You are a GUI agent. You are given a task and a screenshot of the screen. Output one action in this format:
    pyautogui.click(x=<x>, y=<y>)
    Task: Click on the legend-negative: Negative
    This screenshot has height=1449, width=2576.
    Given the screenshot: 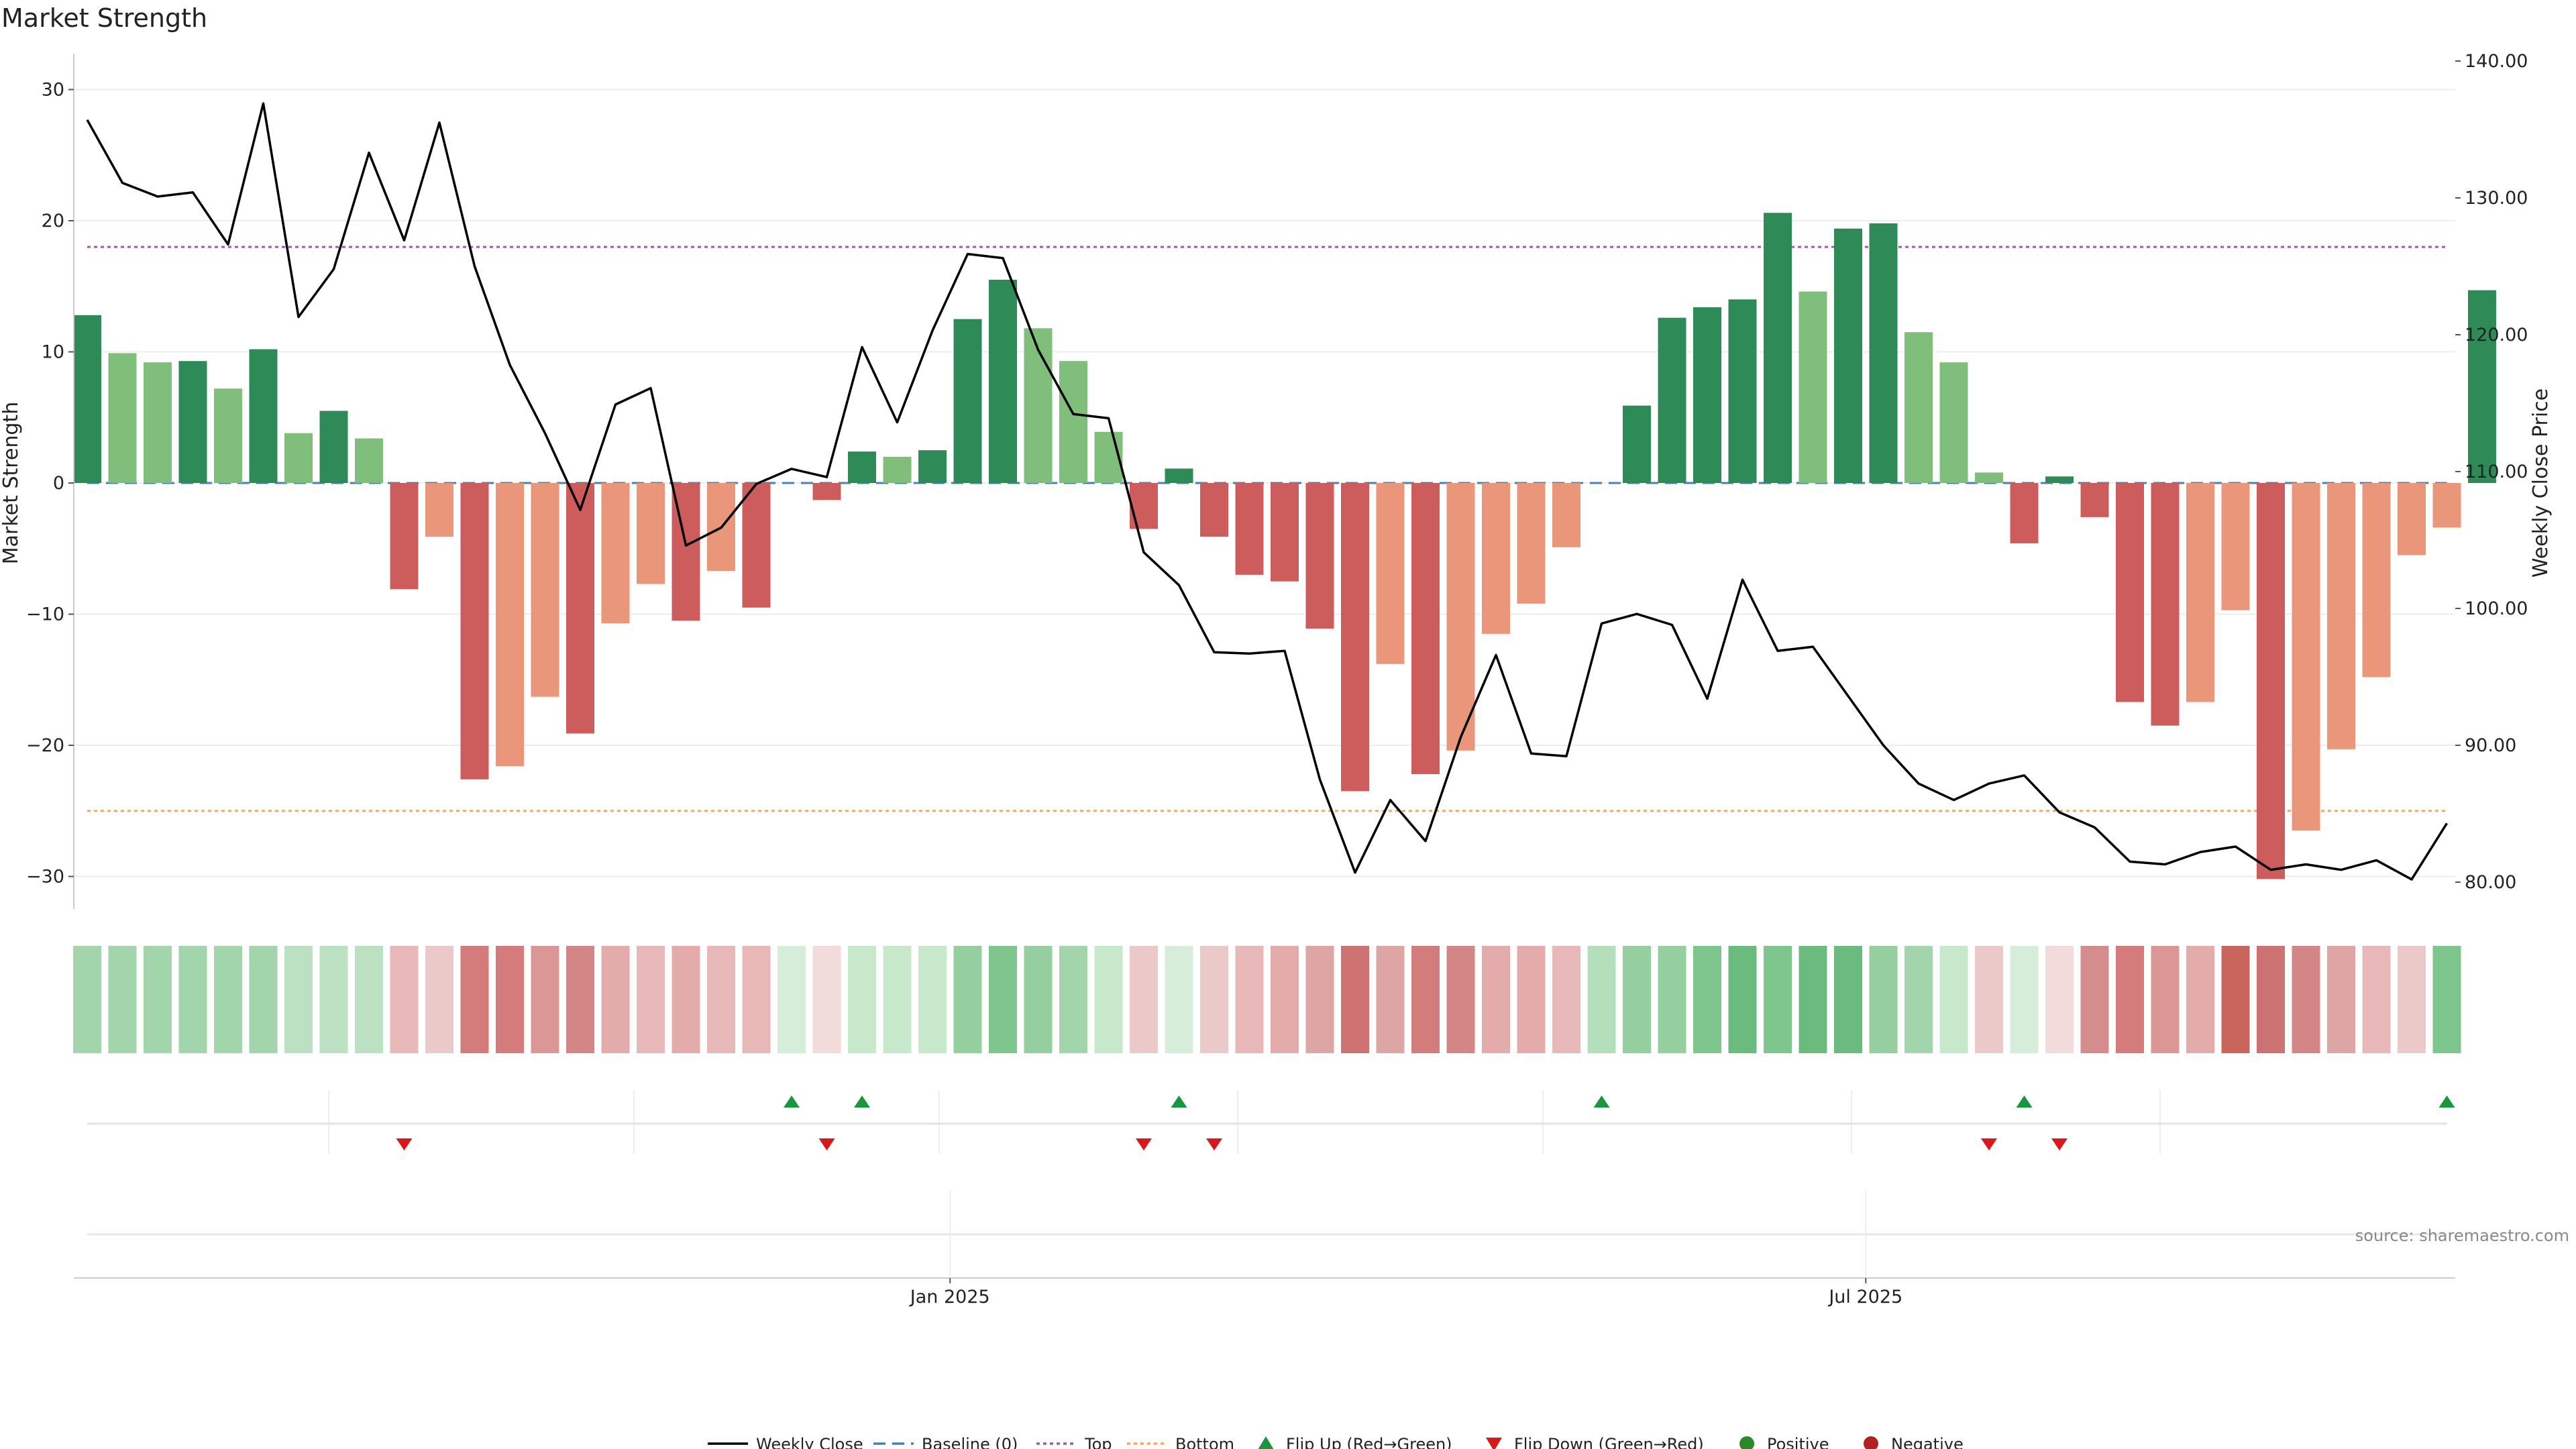 What is the action you would take?
    pyautogui.click(x=1914, y=1442)
    